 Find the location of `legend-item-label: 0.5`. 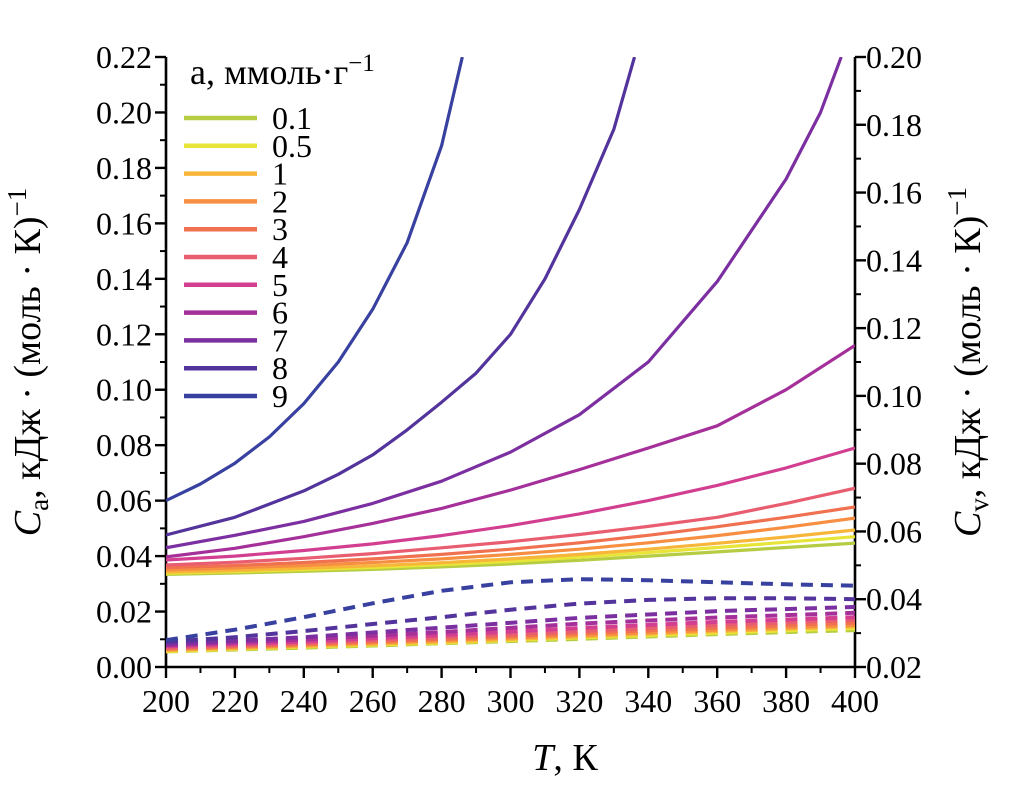

legend-item-label: 0.5 is located at coordinates (292, 146).